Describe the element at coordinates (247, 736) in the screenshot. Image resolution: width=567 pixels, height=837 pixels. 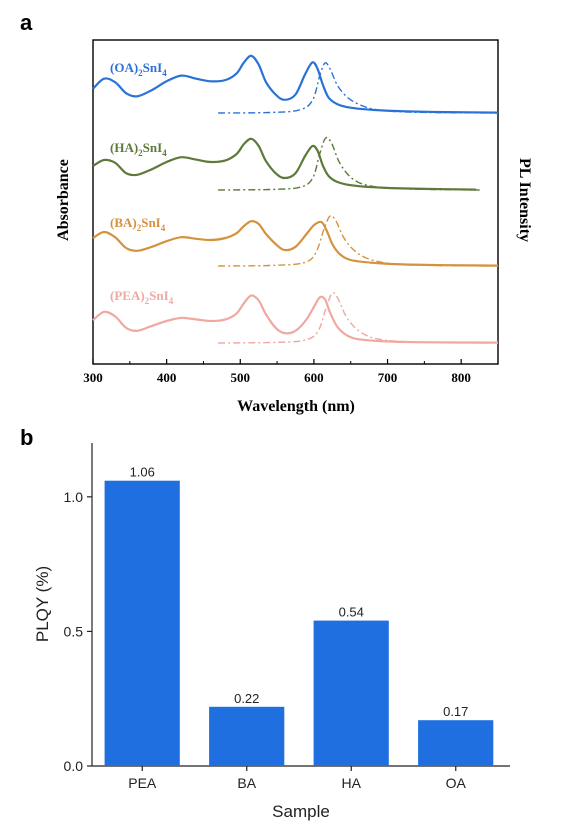
I see `bar-ba` at that location.